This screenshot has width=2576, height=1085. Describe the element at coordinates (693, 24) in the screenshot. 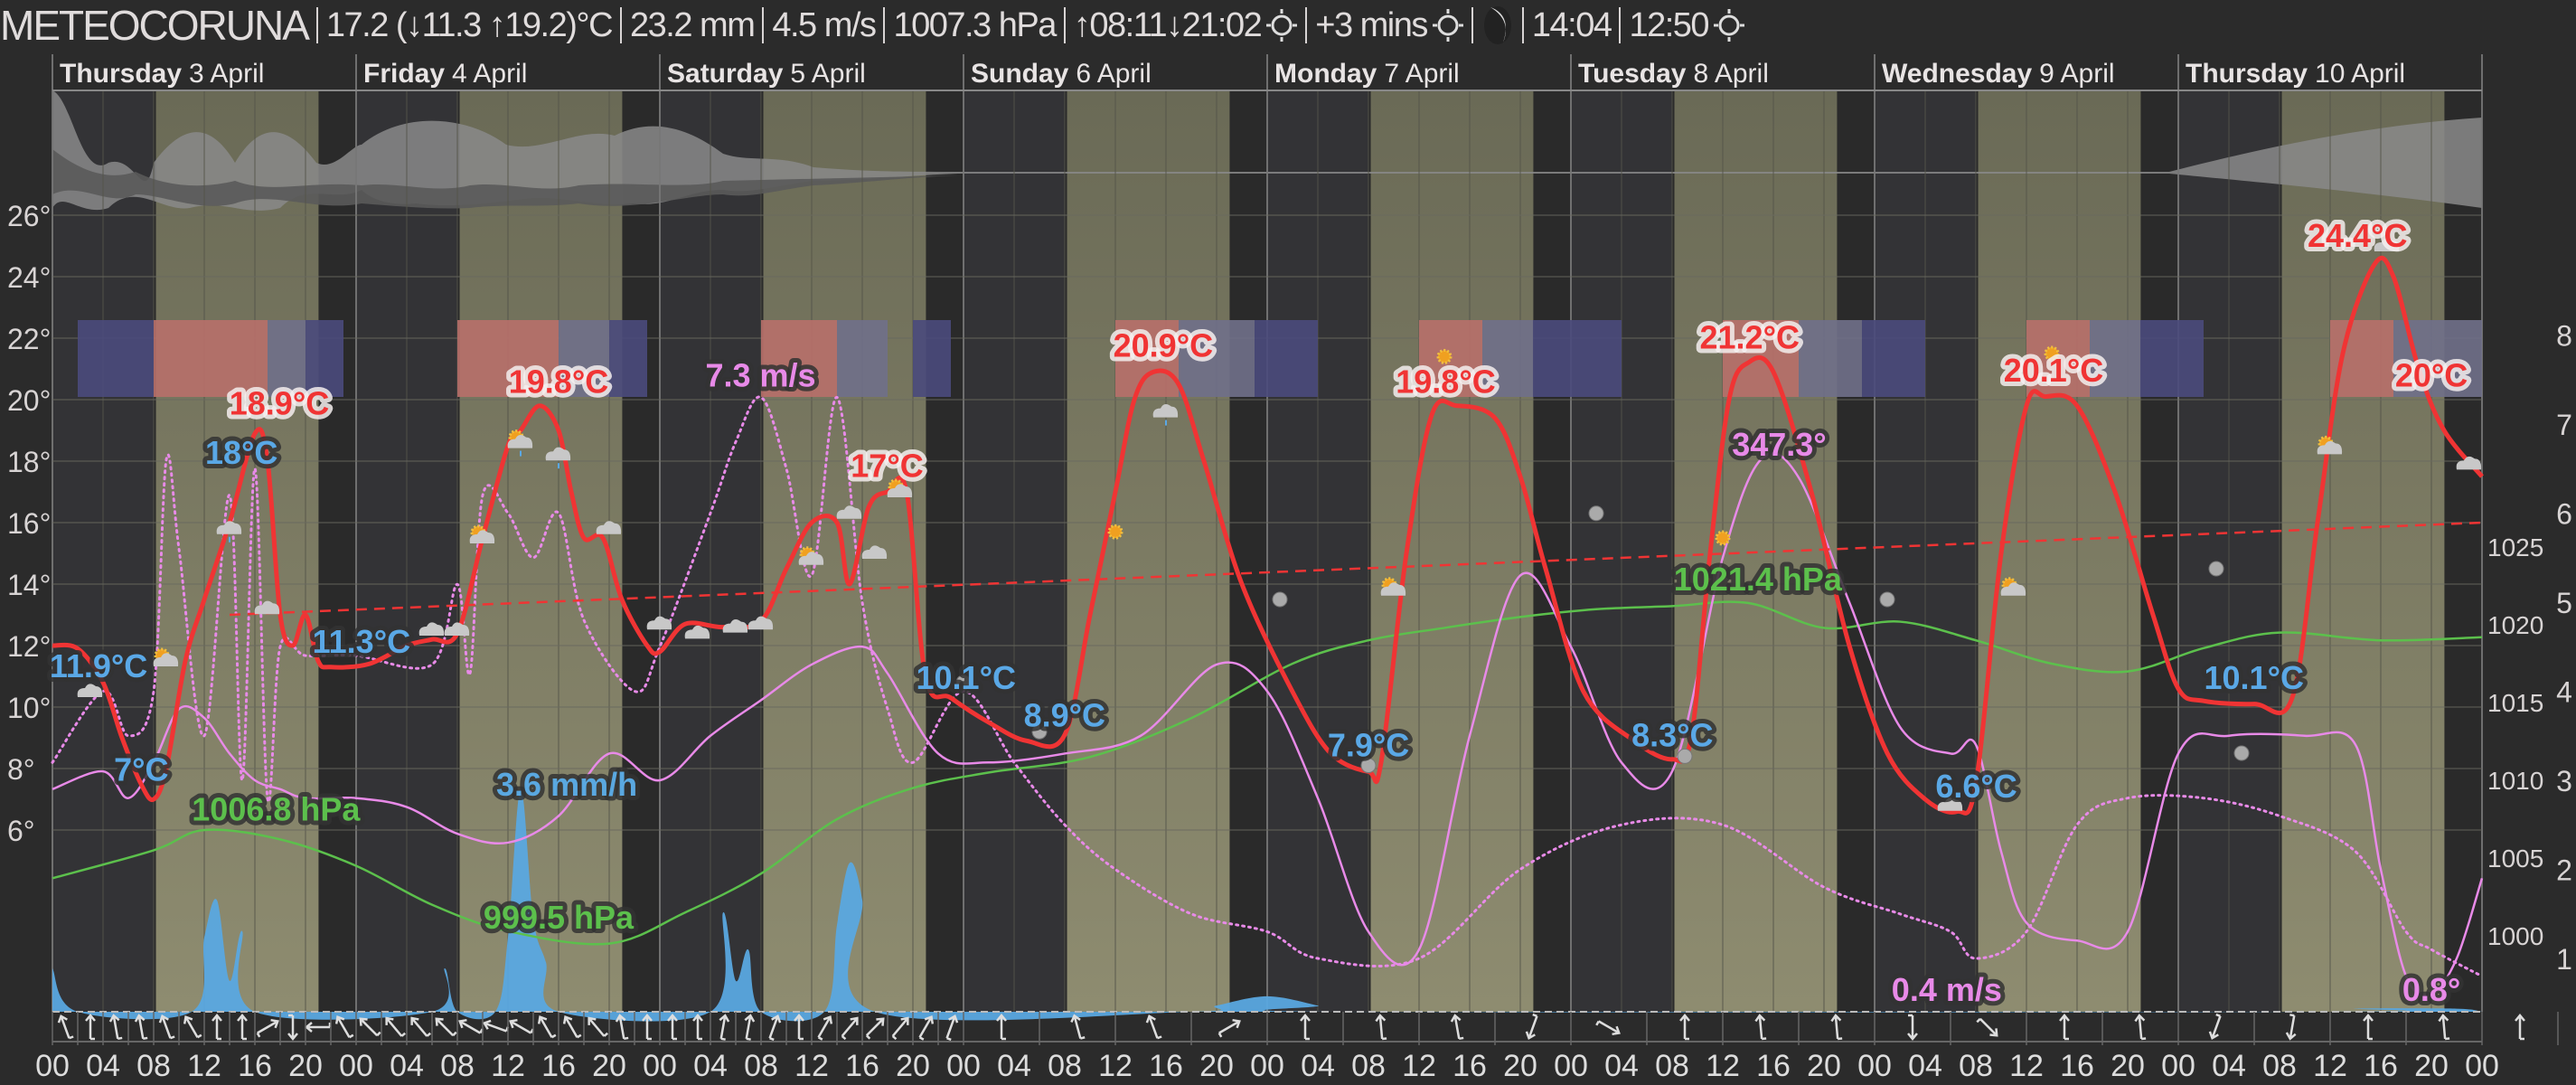

I see `header-rain: 23.2 mm` at that location.